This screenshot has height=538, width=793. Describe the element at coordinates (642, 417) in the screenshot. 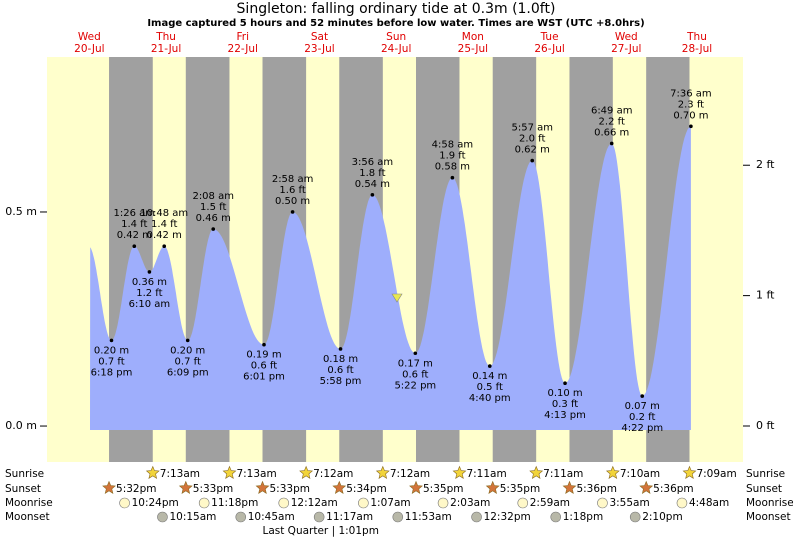

I see `tide-label: 0.2 ft` at that location.